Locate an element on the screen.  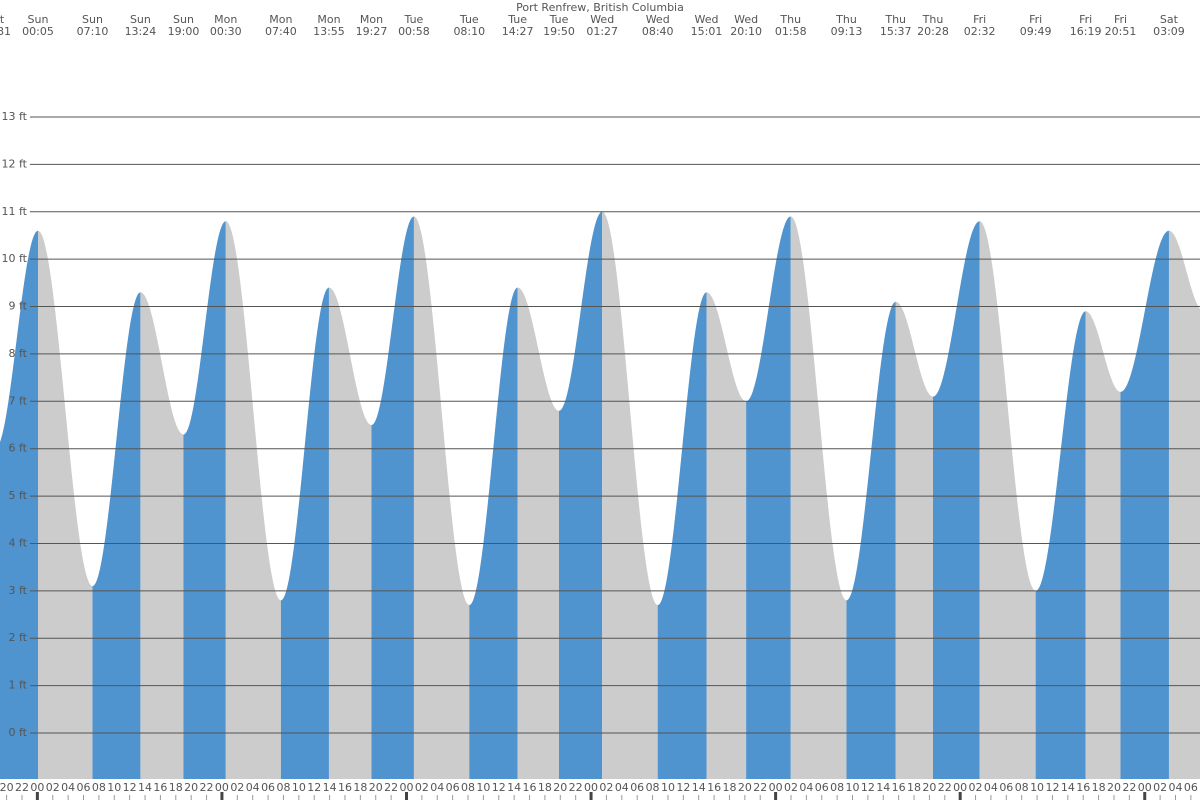
event-time: 00:58 is located at coordinates (414, 31).